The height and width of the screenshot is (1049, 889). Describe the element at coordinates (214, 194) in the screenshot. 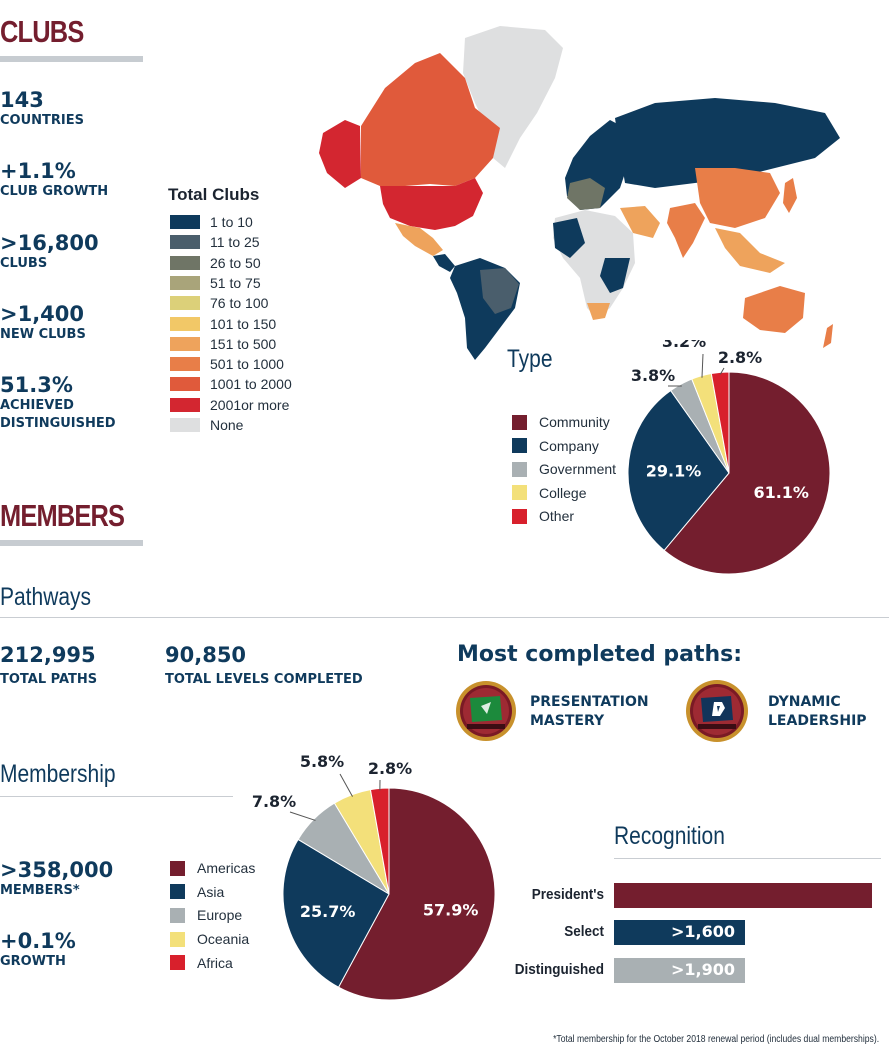

I see `map-legend-title: Total Clubs` at that location.